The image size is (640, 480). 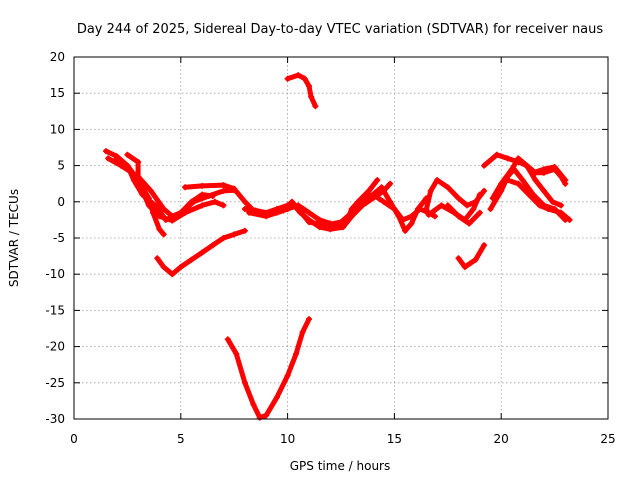 What do you see at coordinates (57, 93) in the screenshot?
I see `y-tick-label: 15` at bounding box center [57, 93].